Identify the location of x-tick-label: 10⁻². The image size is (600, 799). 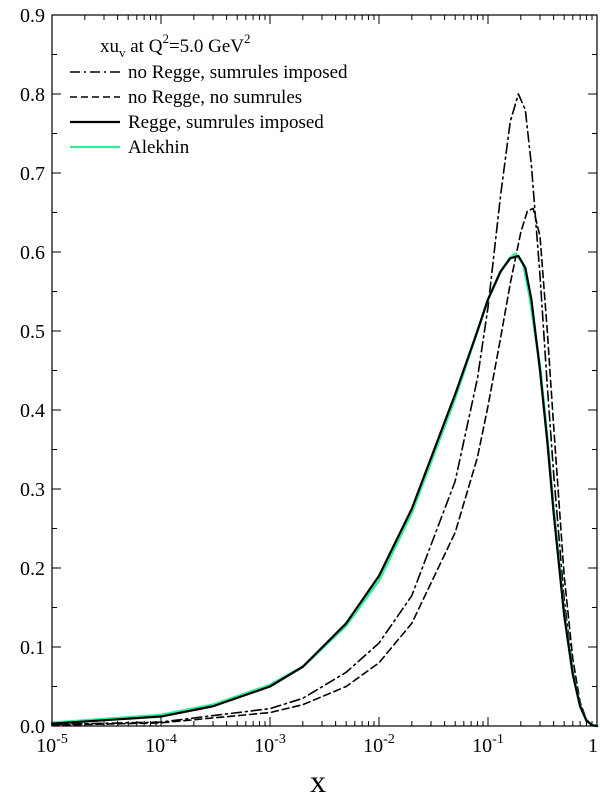
(379, 744).